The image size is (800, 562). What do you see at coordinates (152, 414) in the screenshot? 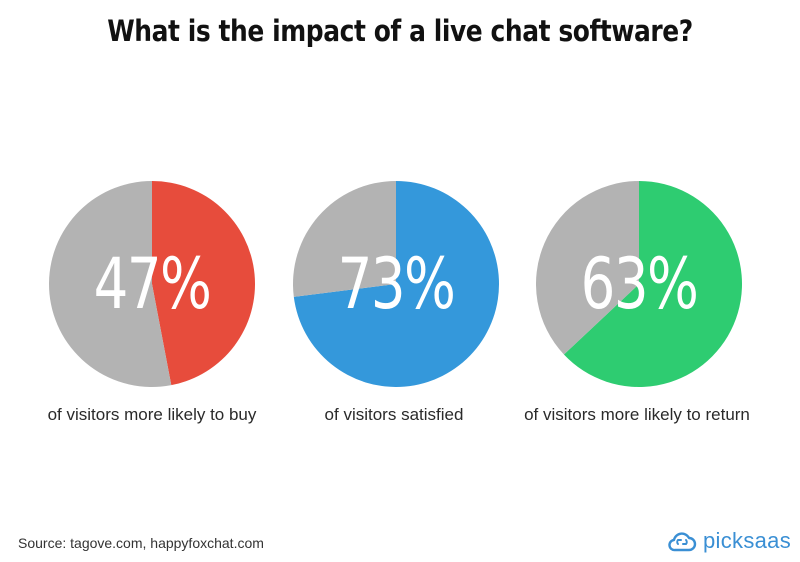
I see `pie-caption-buy: of visitors more likely to buy` at bounding box center [152, 414].